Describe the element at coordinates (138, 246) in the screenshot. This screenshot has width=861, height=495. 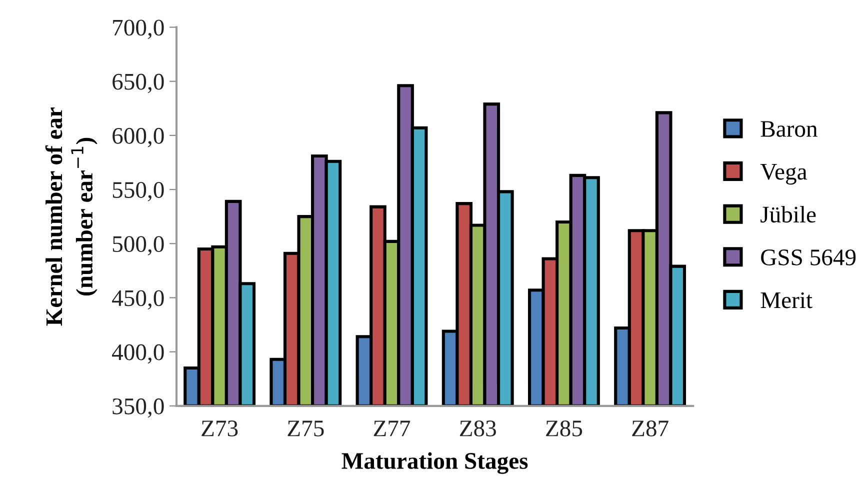
I see `y-tick-label: 500,0` at that location.